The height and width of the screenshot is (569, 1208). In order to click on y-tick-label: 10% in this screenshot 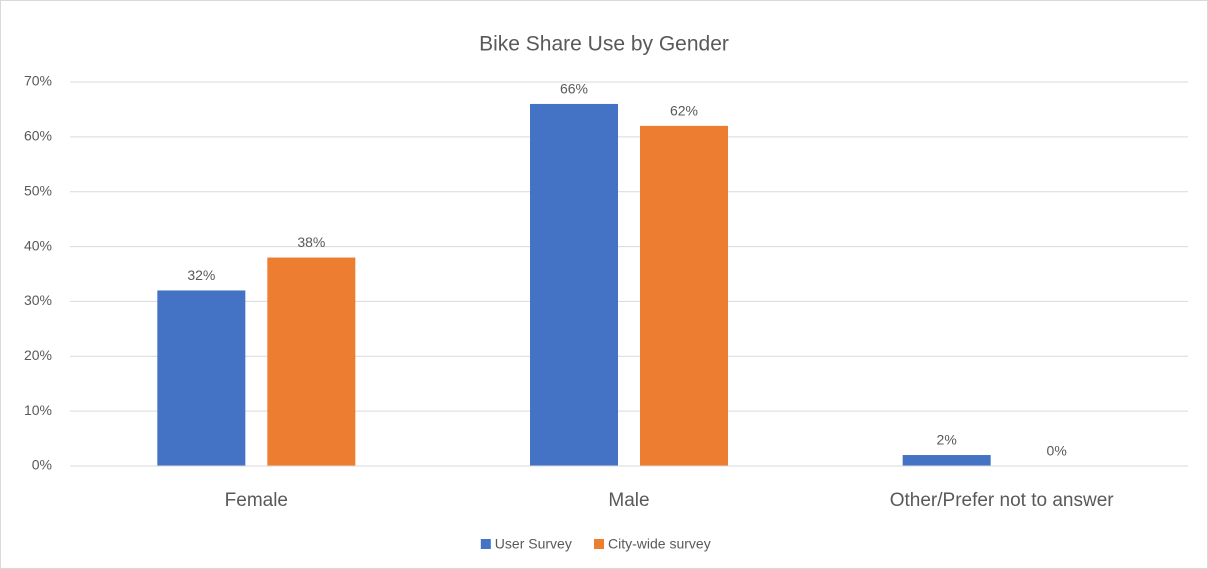, I will do `click(38, 410)`.